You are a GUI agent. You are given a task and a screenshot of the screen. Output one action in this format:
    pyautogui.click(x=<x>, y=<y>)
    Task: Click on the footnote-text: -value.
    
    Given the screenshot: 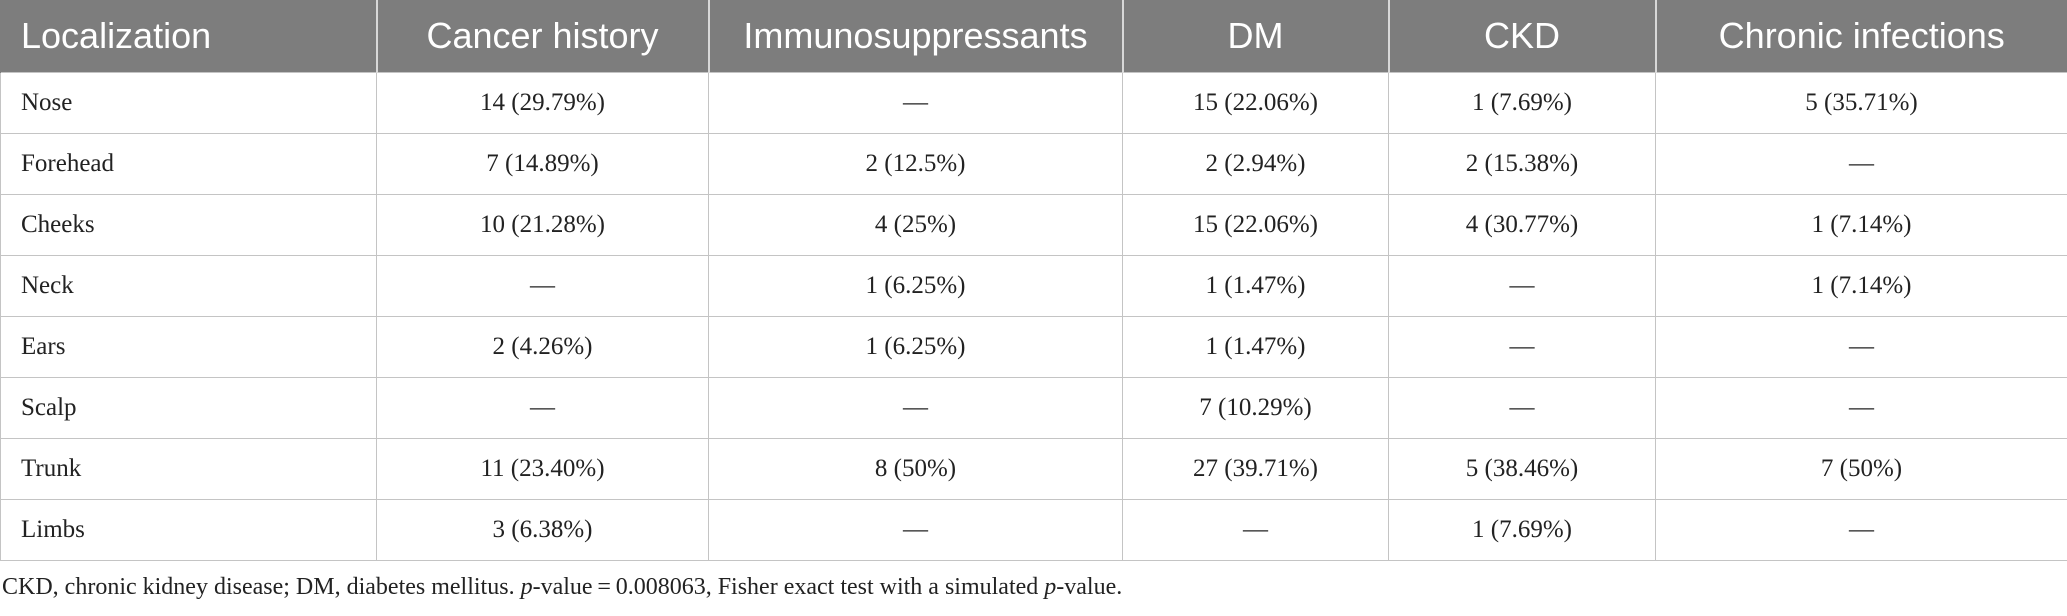 What is the action you would take?
    pyautogui.click(x=1089, y=587)
    